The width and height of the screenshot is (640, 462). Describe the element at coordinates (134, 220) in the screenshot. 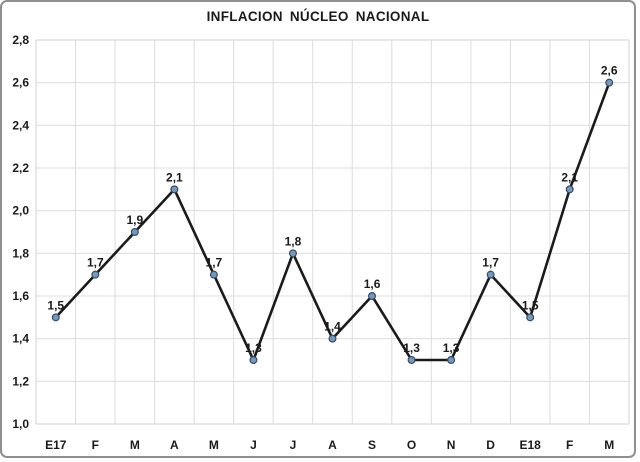

I see `data-point-label: 1,9` at that location.